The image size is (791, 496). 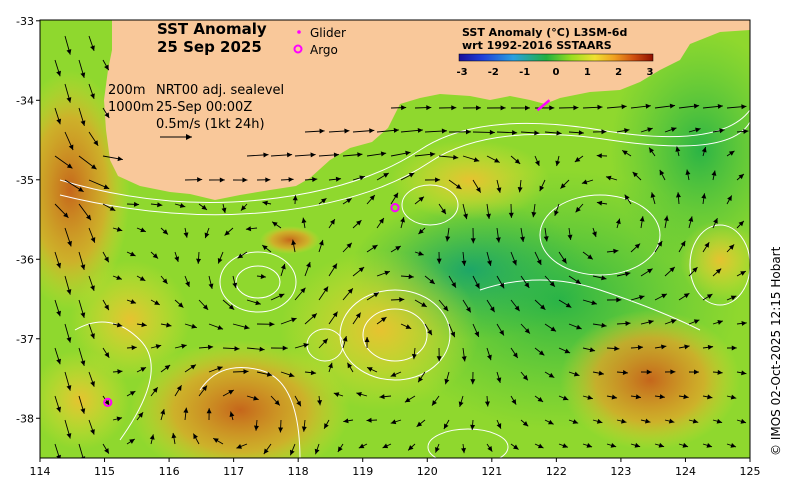 I want to click on x-tick-label: 124, so click(x=685, y=471).